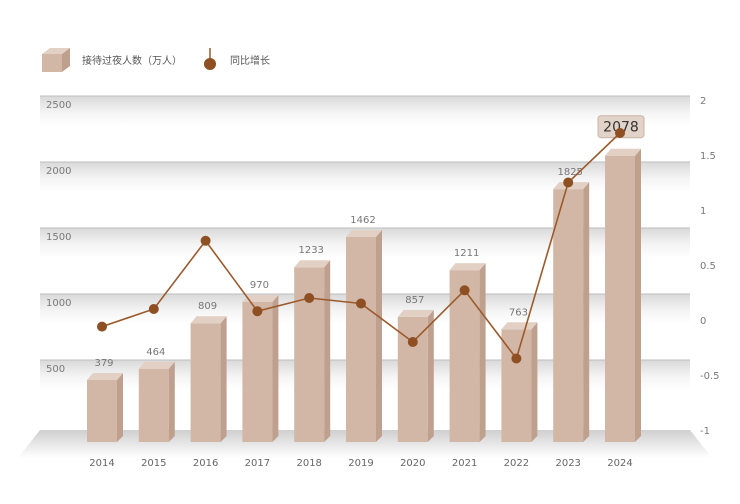  Describe the element at coordinates (58, 105) in the screenshot. I see `y-left-tick-label: 2500` at that location.